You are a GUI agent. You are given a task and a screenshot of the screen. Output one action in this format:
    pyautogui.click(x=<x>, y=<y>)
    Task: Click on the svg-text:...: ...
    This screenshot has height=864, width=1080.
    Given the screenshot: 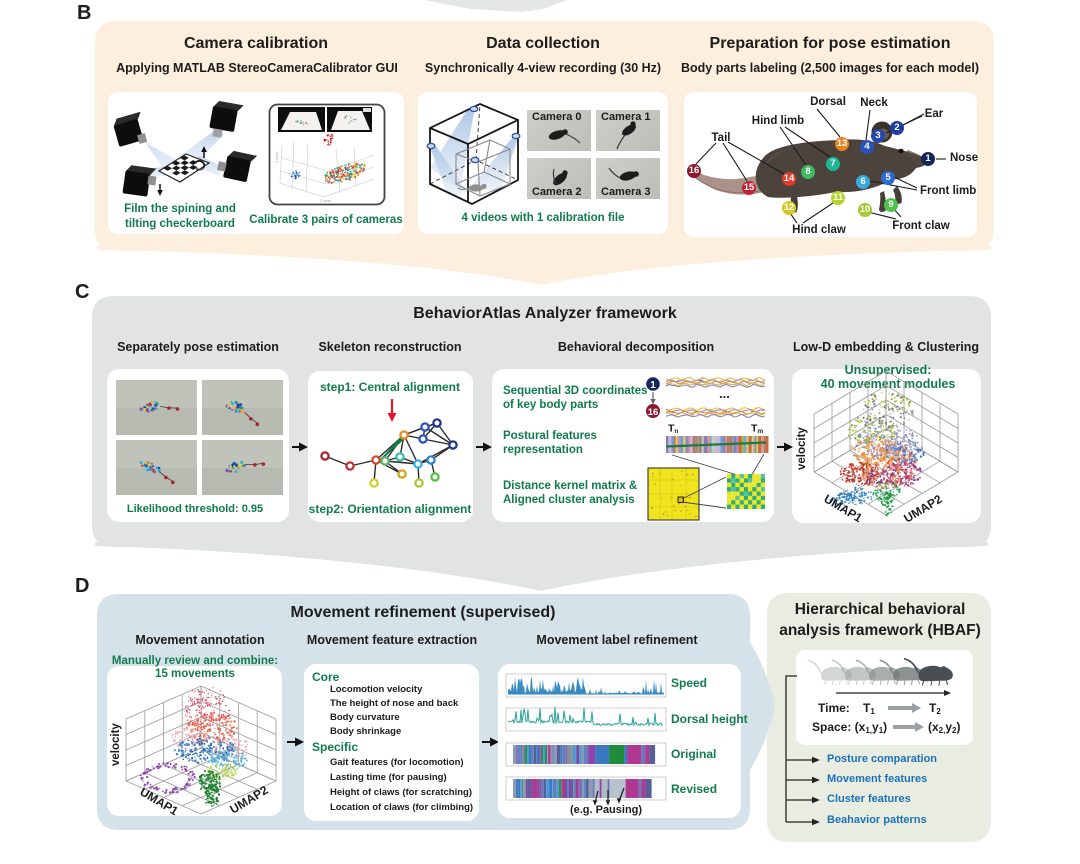 What is the action you would take?
    pyautogui.click(x=724, y=393)
    